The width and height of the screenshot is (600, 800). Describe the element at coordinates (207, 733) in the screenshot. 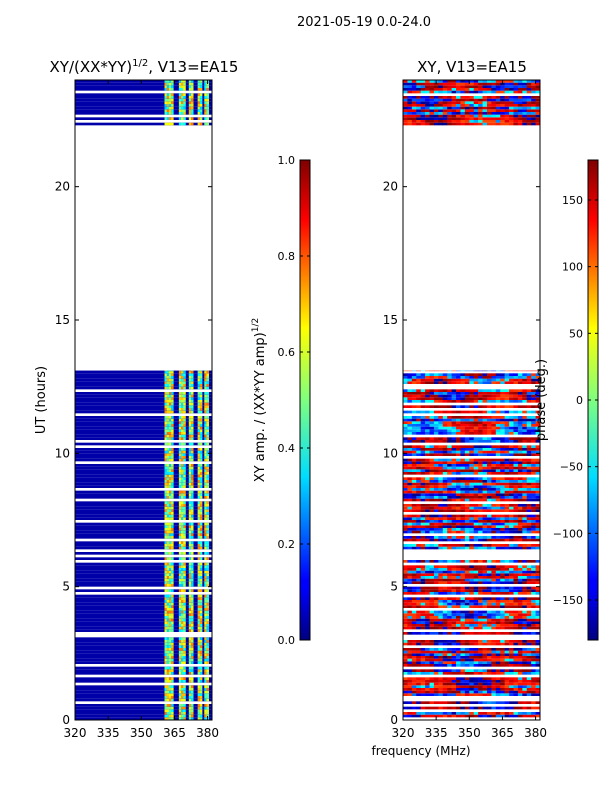

I see `amplitude-xtick-label: 380` at that location.